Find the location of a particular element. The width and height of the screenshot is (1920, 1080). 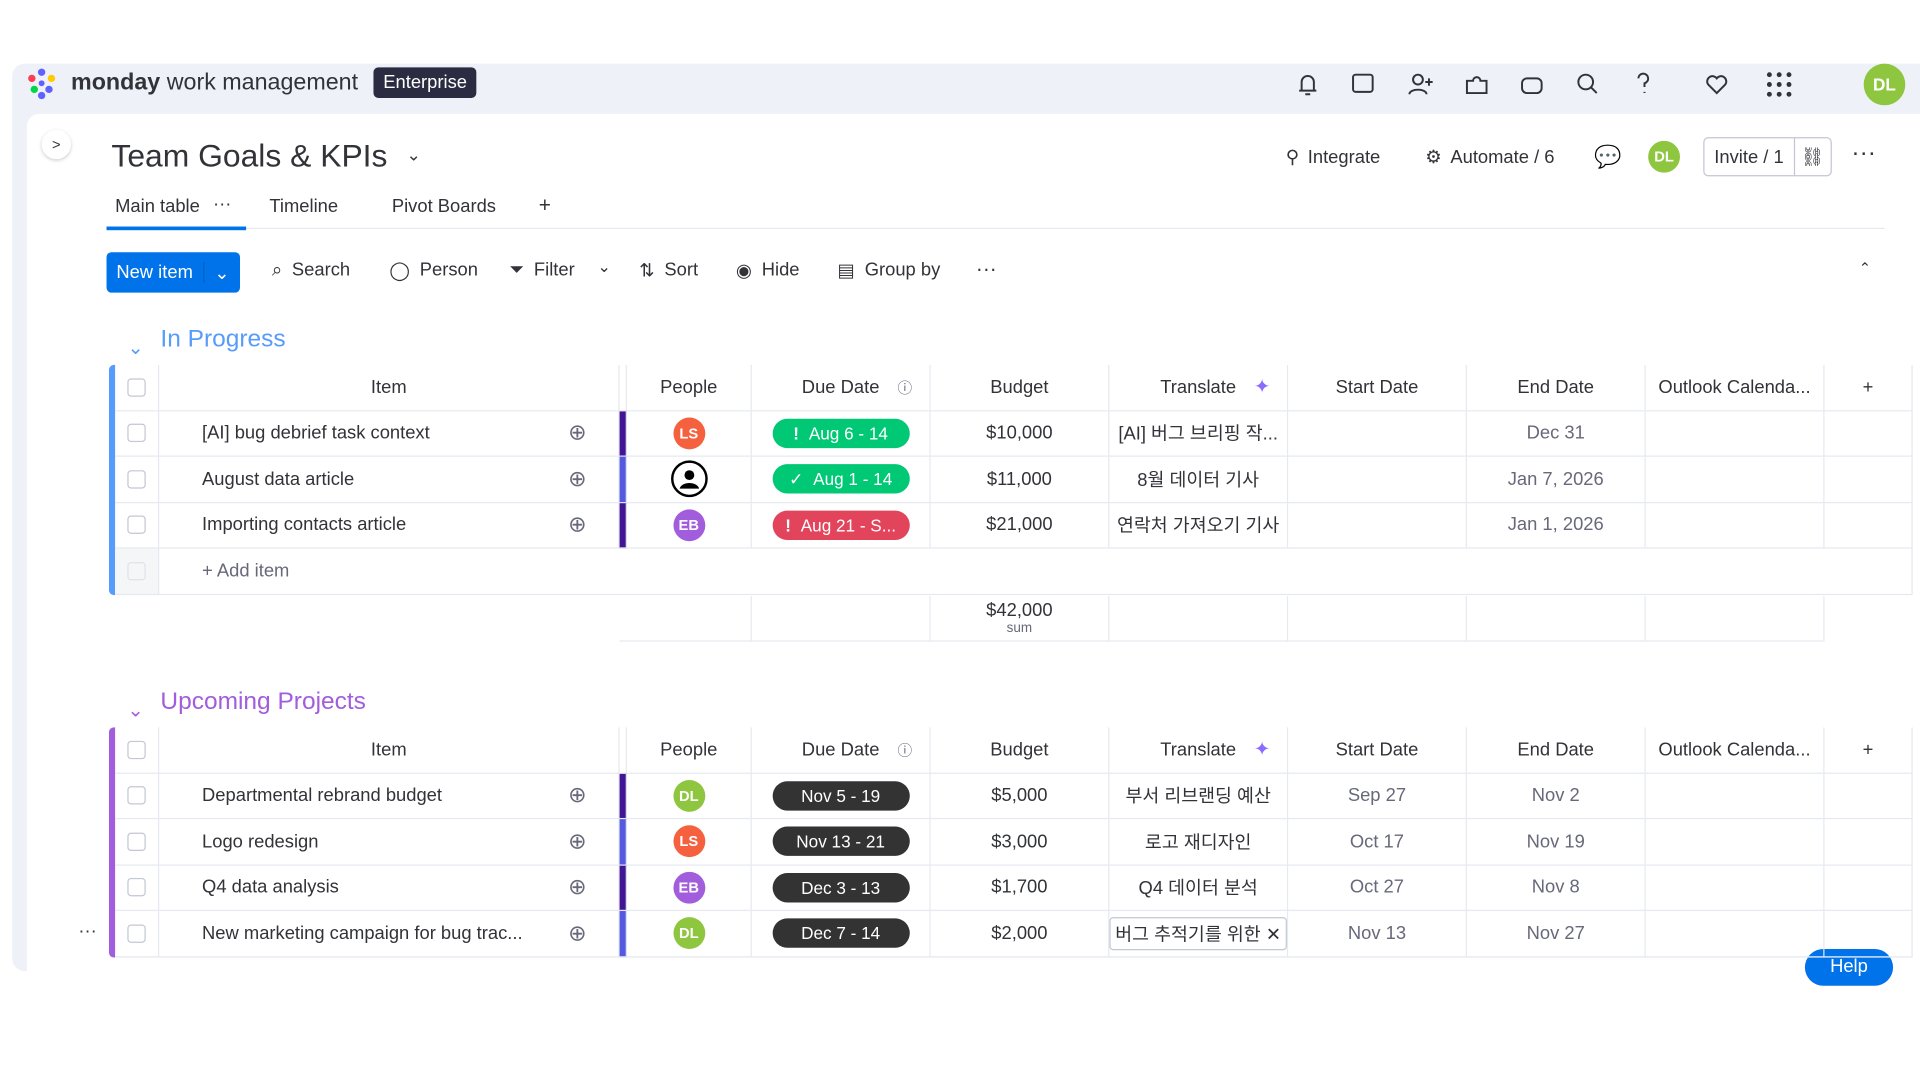

group-bar is located at coordinates (112, 842).